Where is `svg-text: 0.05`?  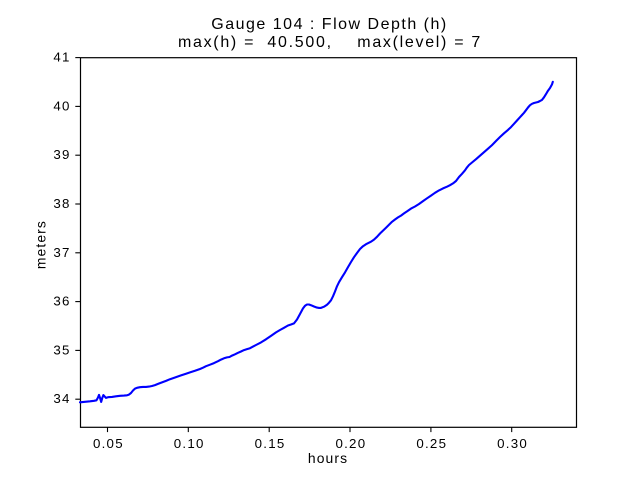
svg-text: 0.05 is located at coordinates (108, 443).